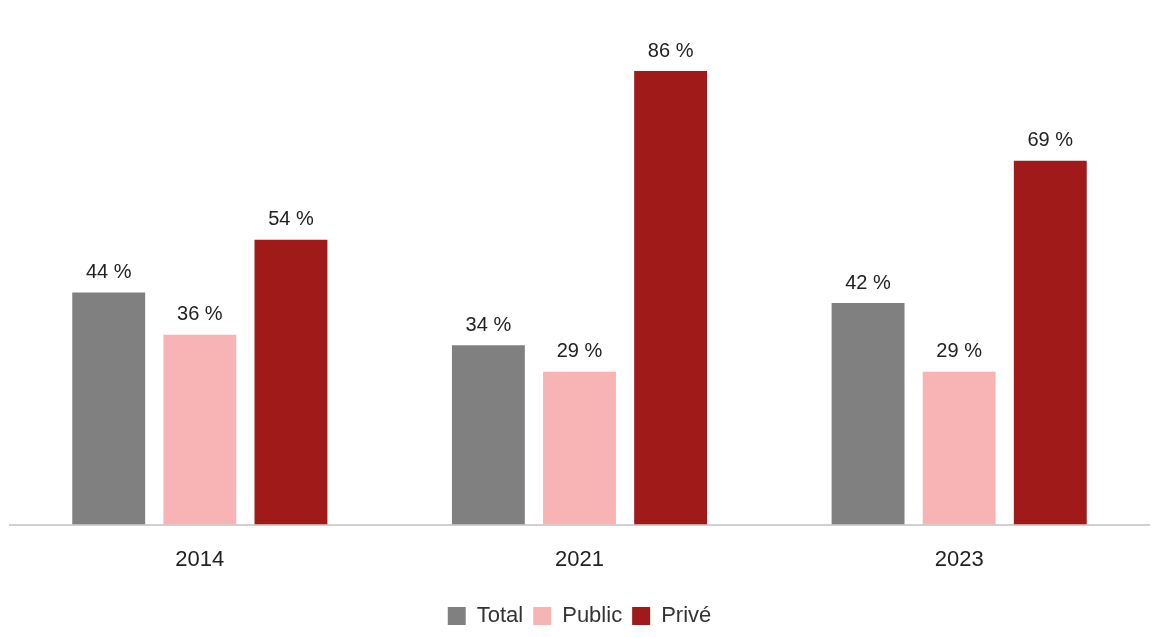 The image size is (1159, 637). Describe the element at coordinates (200, 313) in the screenshot. I see `data-label: 36 %` at that location.